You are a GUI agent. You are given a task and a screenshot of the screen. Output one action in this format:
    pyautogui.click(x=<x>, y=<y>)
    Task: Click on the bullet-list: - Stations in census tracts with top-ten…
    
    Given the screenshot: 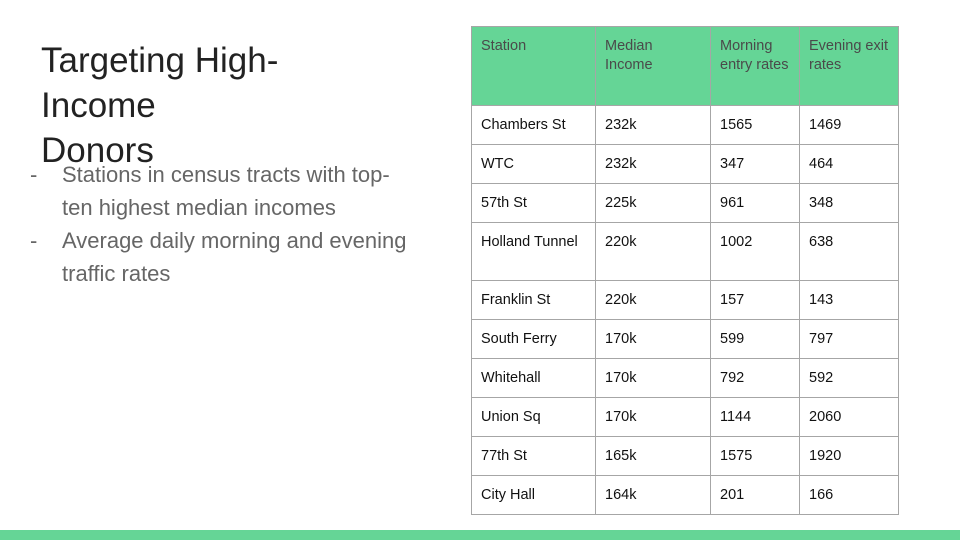 What is the action you would take?
    pyautogui.click(x=225, y=224)
    